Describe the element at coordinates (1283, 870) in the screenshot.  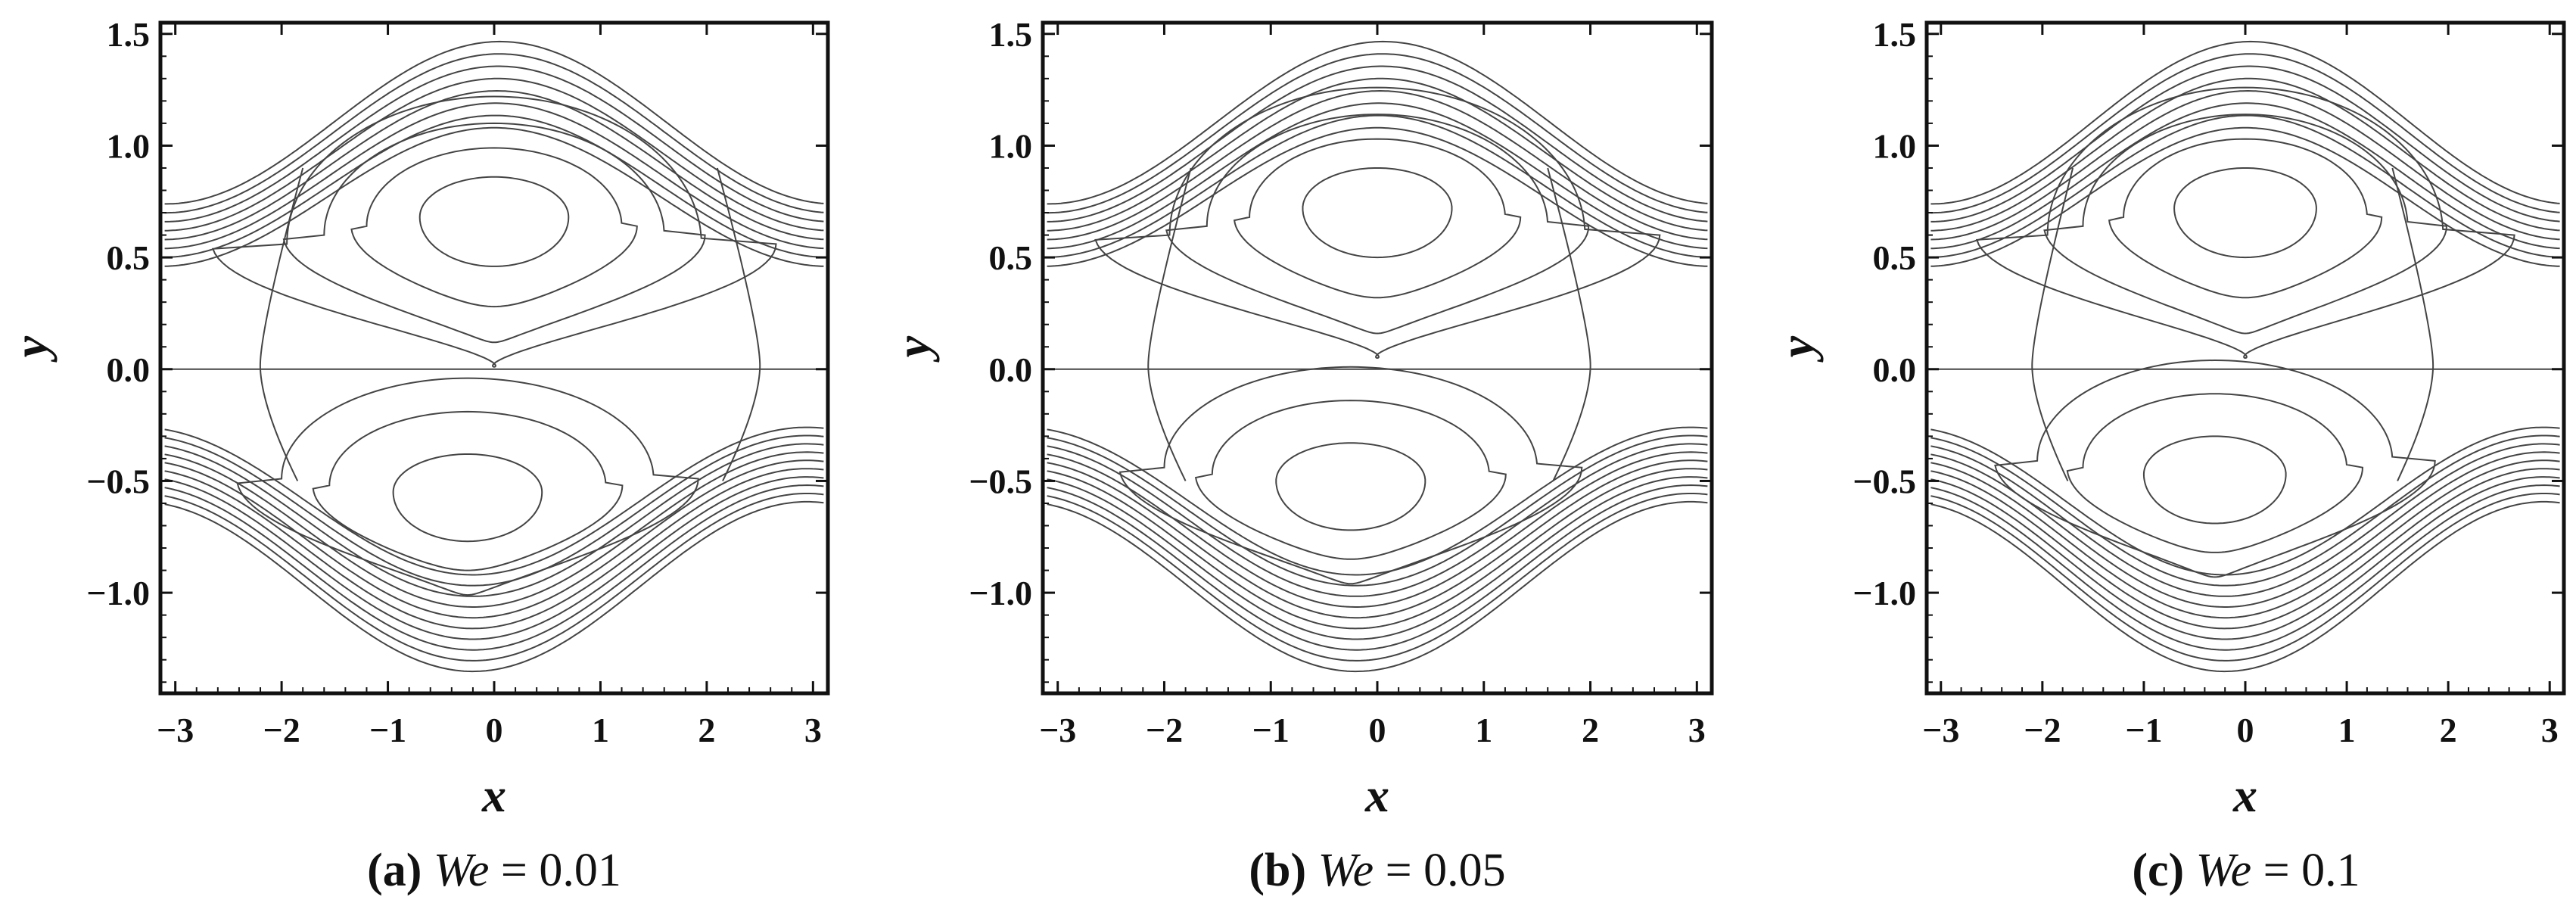
I see `caption-letter: (b)` at that location.